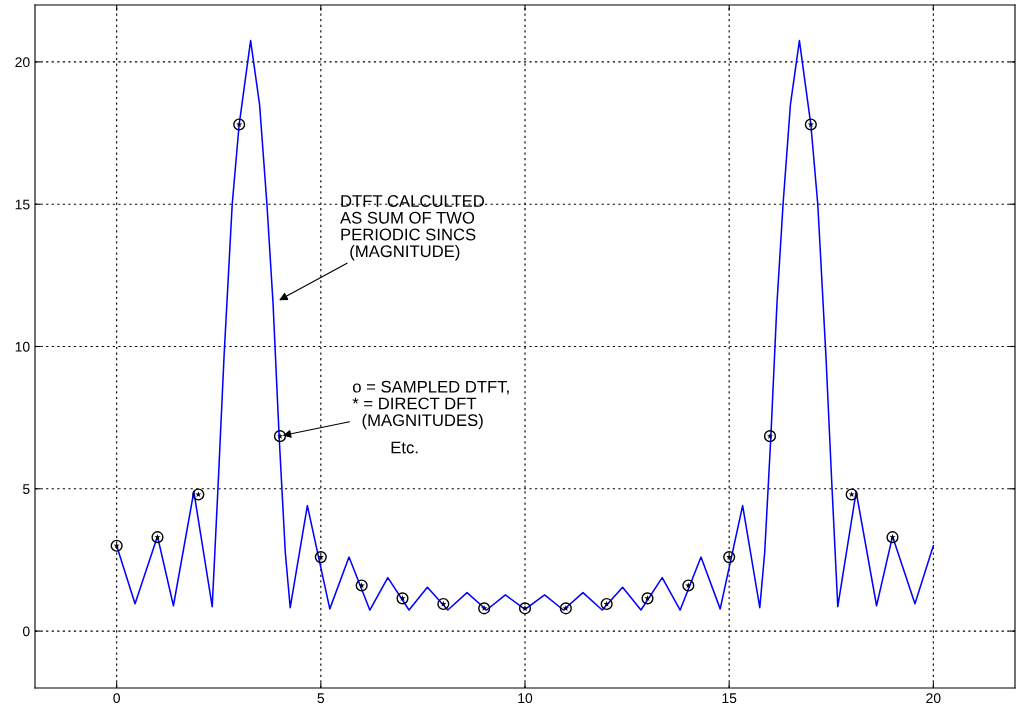 This screenshot has height=713, width=1016. Describe the element at coordinates (404, 447) in the screenshot. I see `annotation: Etc.` at that location.